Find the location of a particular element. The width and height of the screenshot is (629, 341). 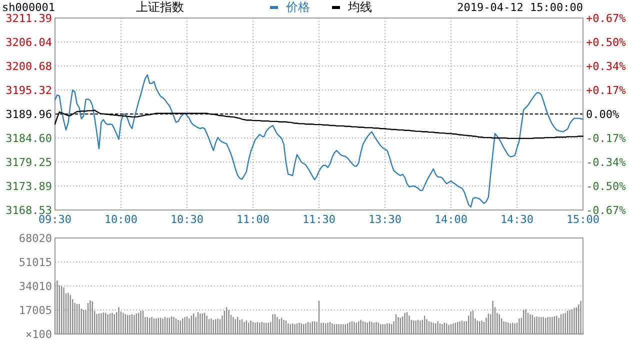

x-tick-label: 09:30 is located at coordinates (55, 219).